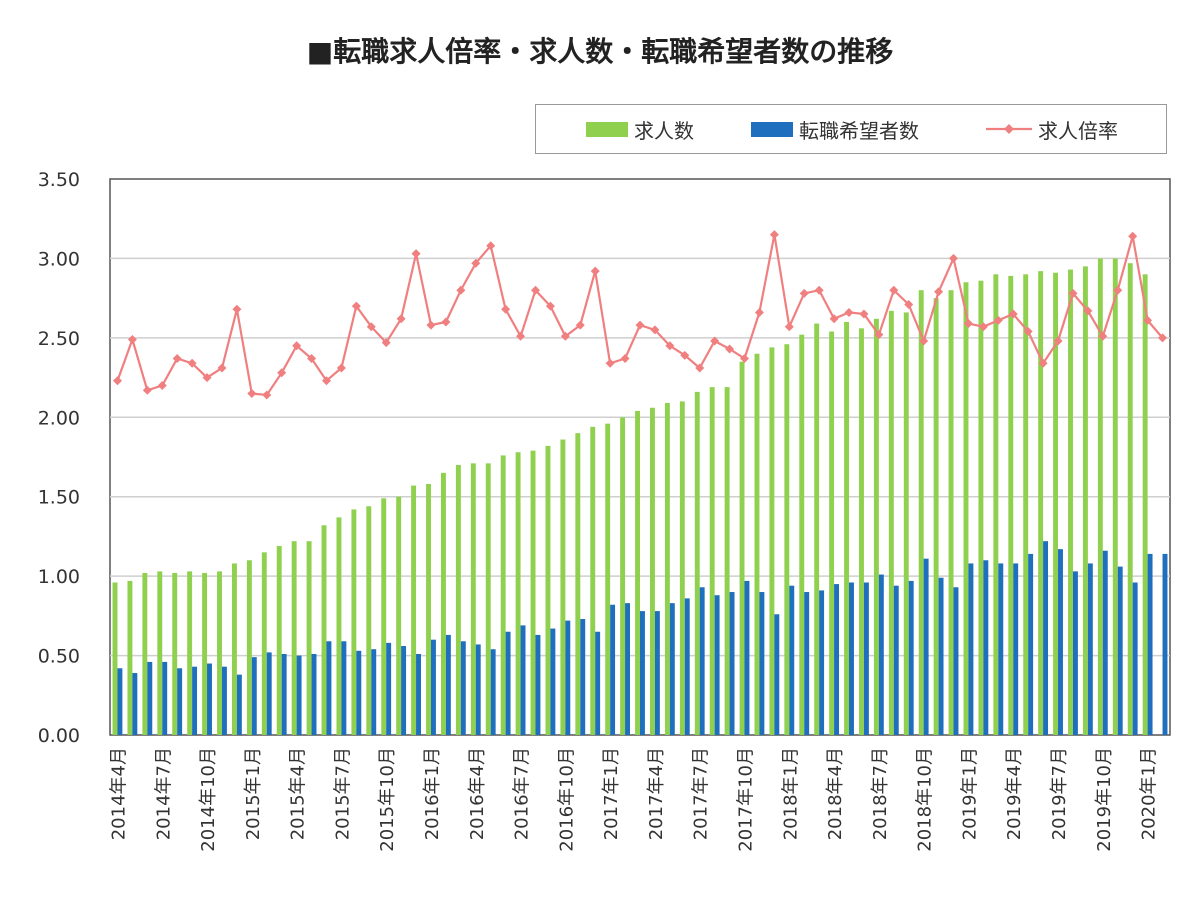 This screenshot has height=908, width=1200. I want to click on x-tick-label: 2019年10月, so click(1104, 799).